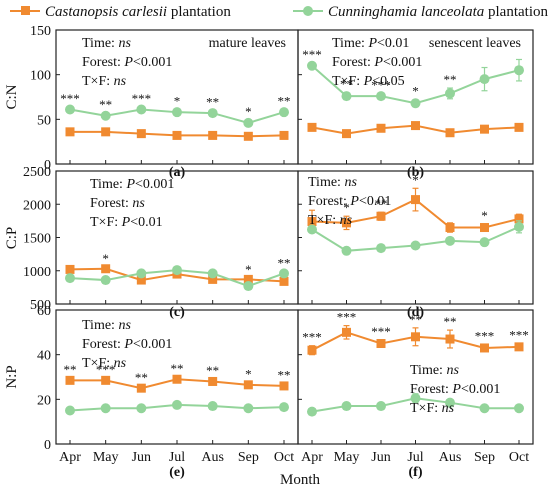 The height and width of the screenshot is (495, 550). What do you see at coordinates (12, 96) in the screenshot?
I see `ylabel-cn: C:N` at bounding box center [12, 96].